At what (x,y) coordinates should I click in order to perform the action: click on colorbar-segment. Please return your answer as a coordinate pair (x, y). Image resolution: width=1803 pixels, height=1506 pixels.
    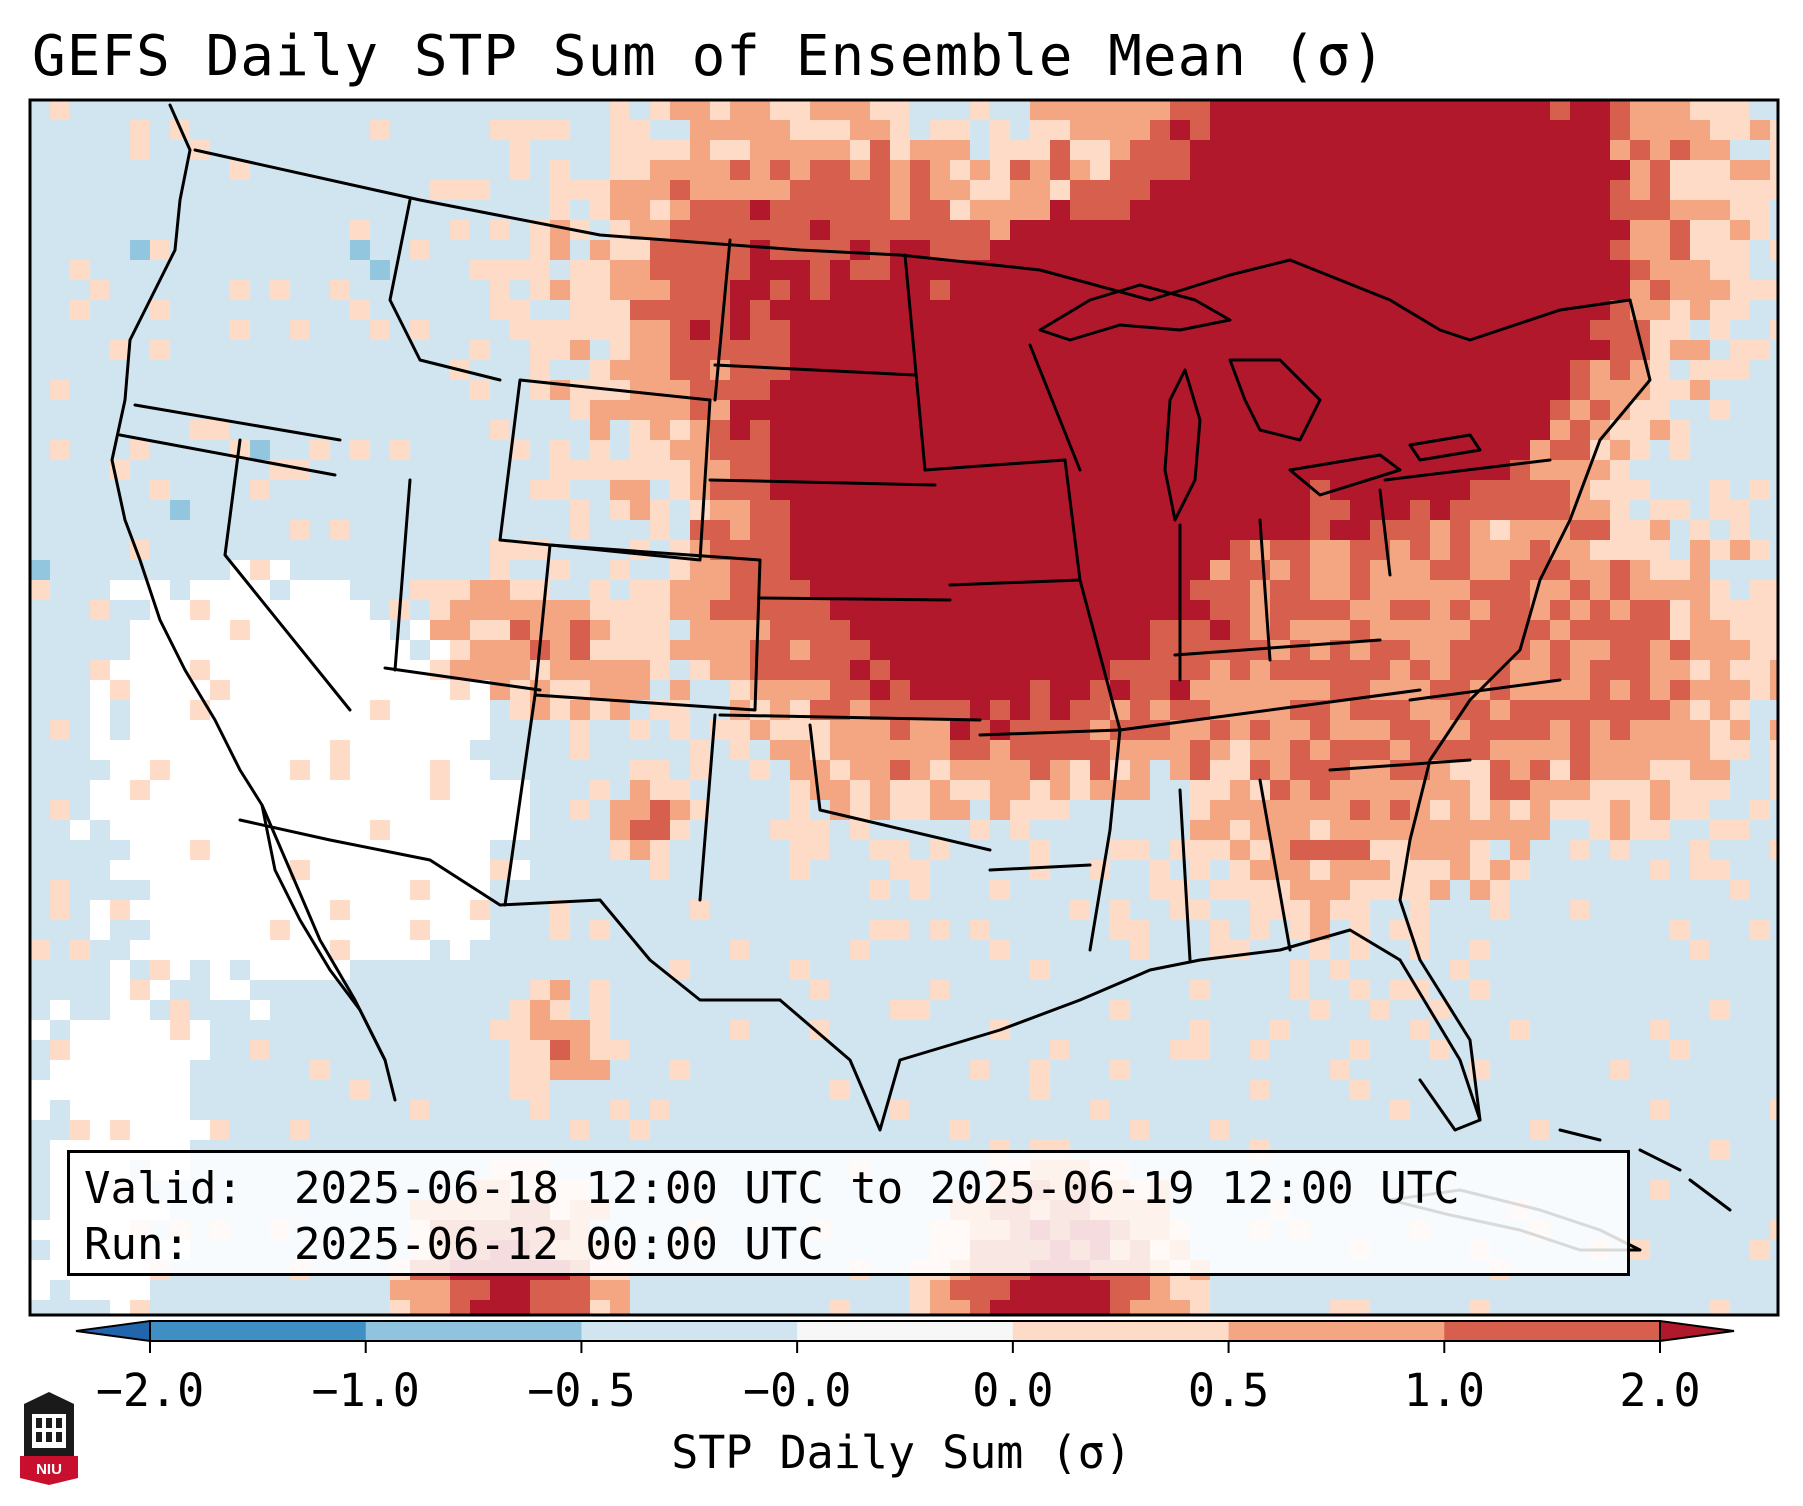
    Looking at the image, I should click on (473, 1331).